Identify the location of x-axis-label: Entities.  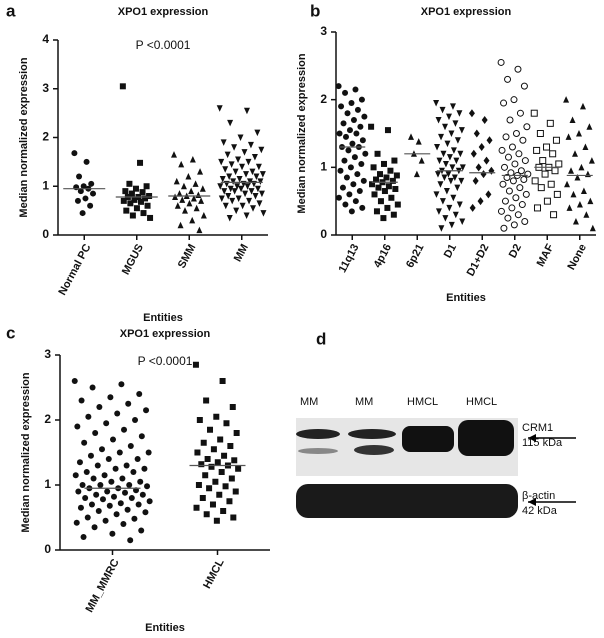
(165, 628).